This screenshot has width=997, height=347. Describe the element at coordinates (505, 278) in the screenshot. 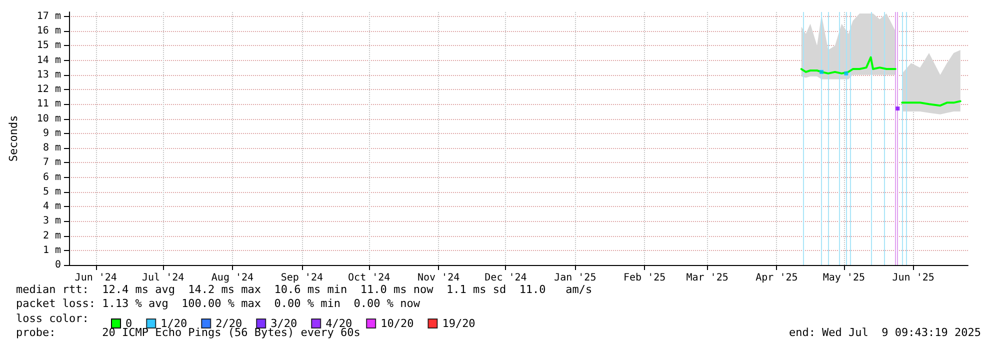

I see `x-tick-label: Dec '24` at that location.